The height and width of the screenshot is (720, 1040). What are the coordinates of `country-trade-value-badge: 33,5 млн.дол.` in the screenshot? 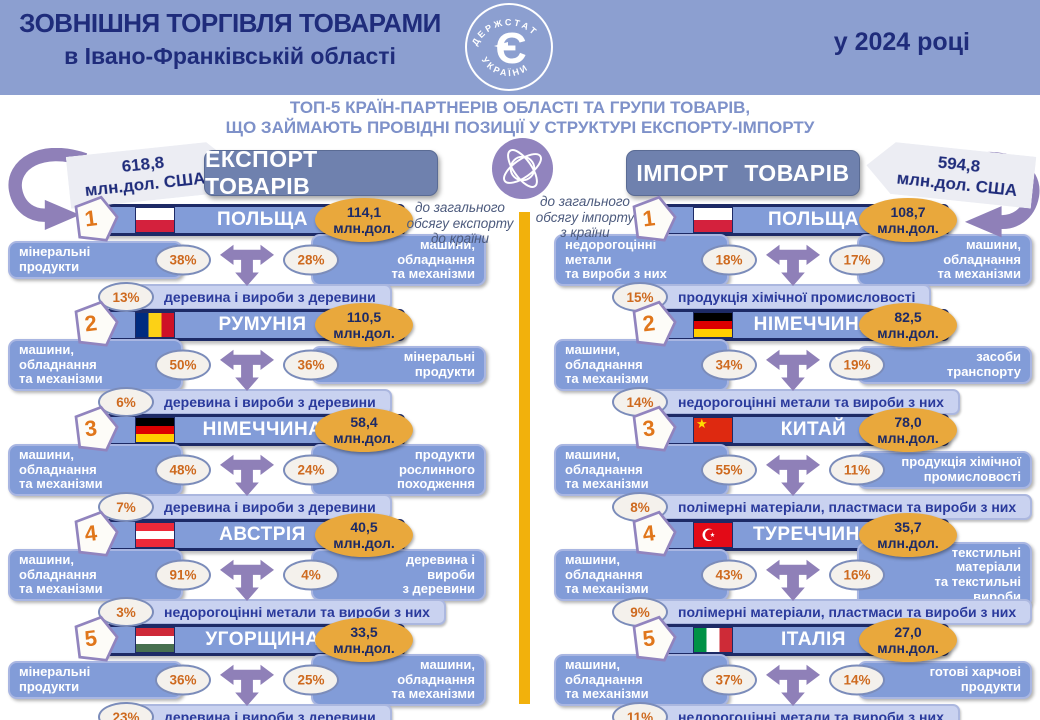 It's located at (364, 640).